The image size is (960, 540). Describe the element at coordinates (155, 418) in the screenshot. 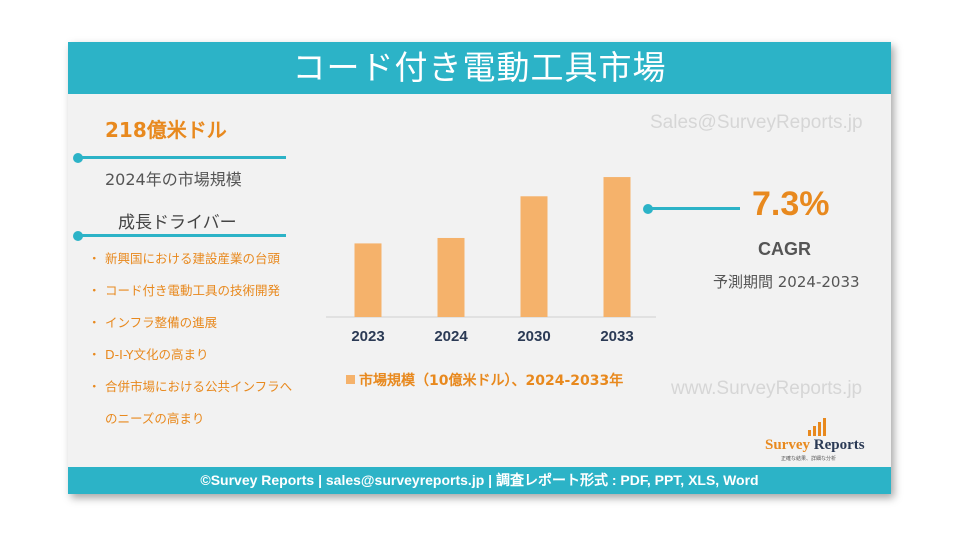

I see `driver-text: のニーズの高まり` at that location.